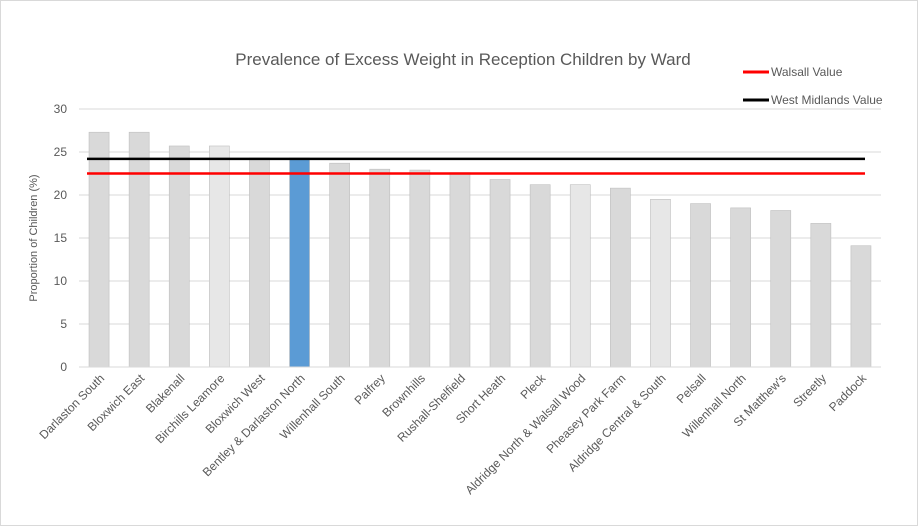 The image size is (918, 527). Describe the element at coordinates (63, 324) in the screenshot. I see `y-tick-label: 5` at that location.